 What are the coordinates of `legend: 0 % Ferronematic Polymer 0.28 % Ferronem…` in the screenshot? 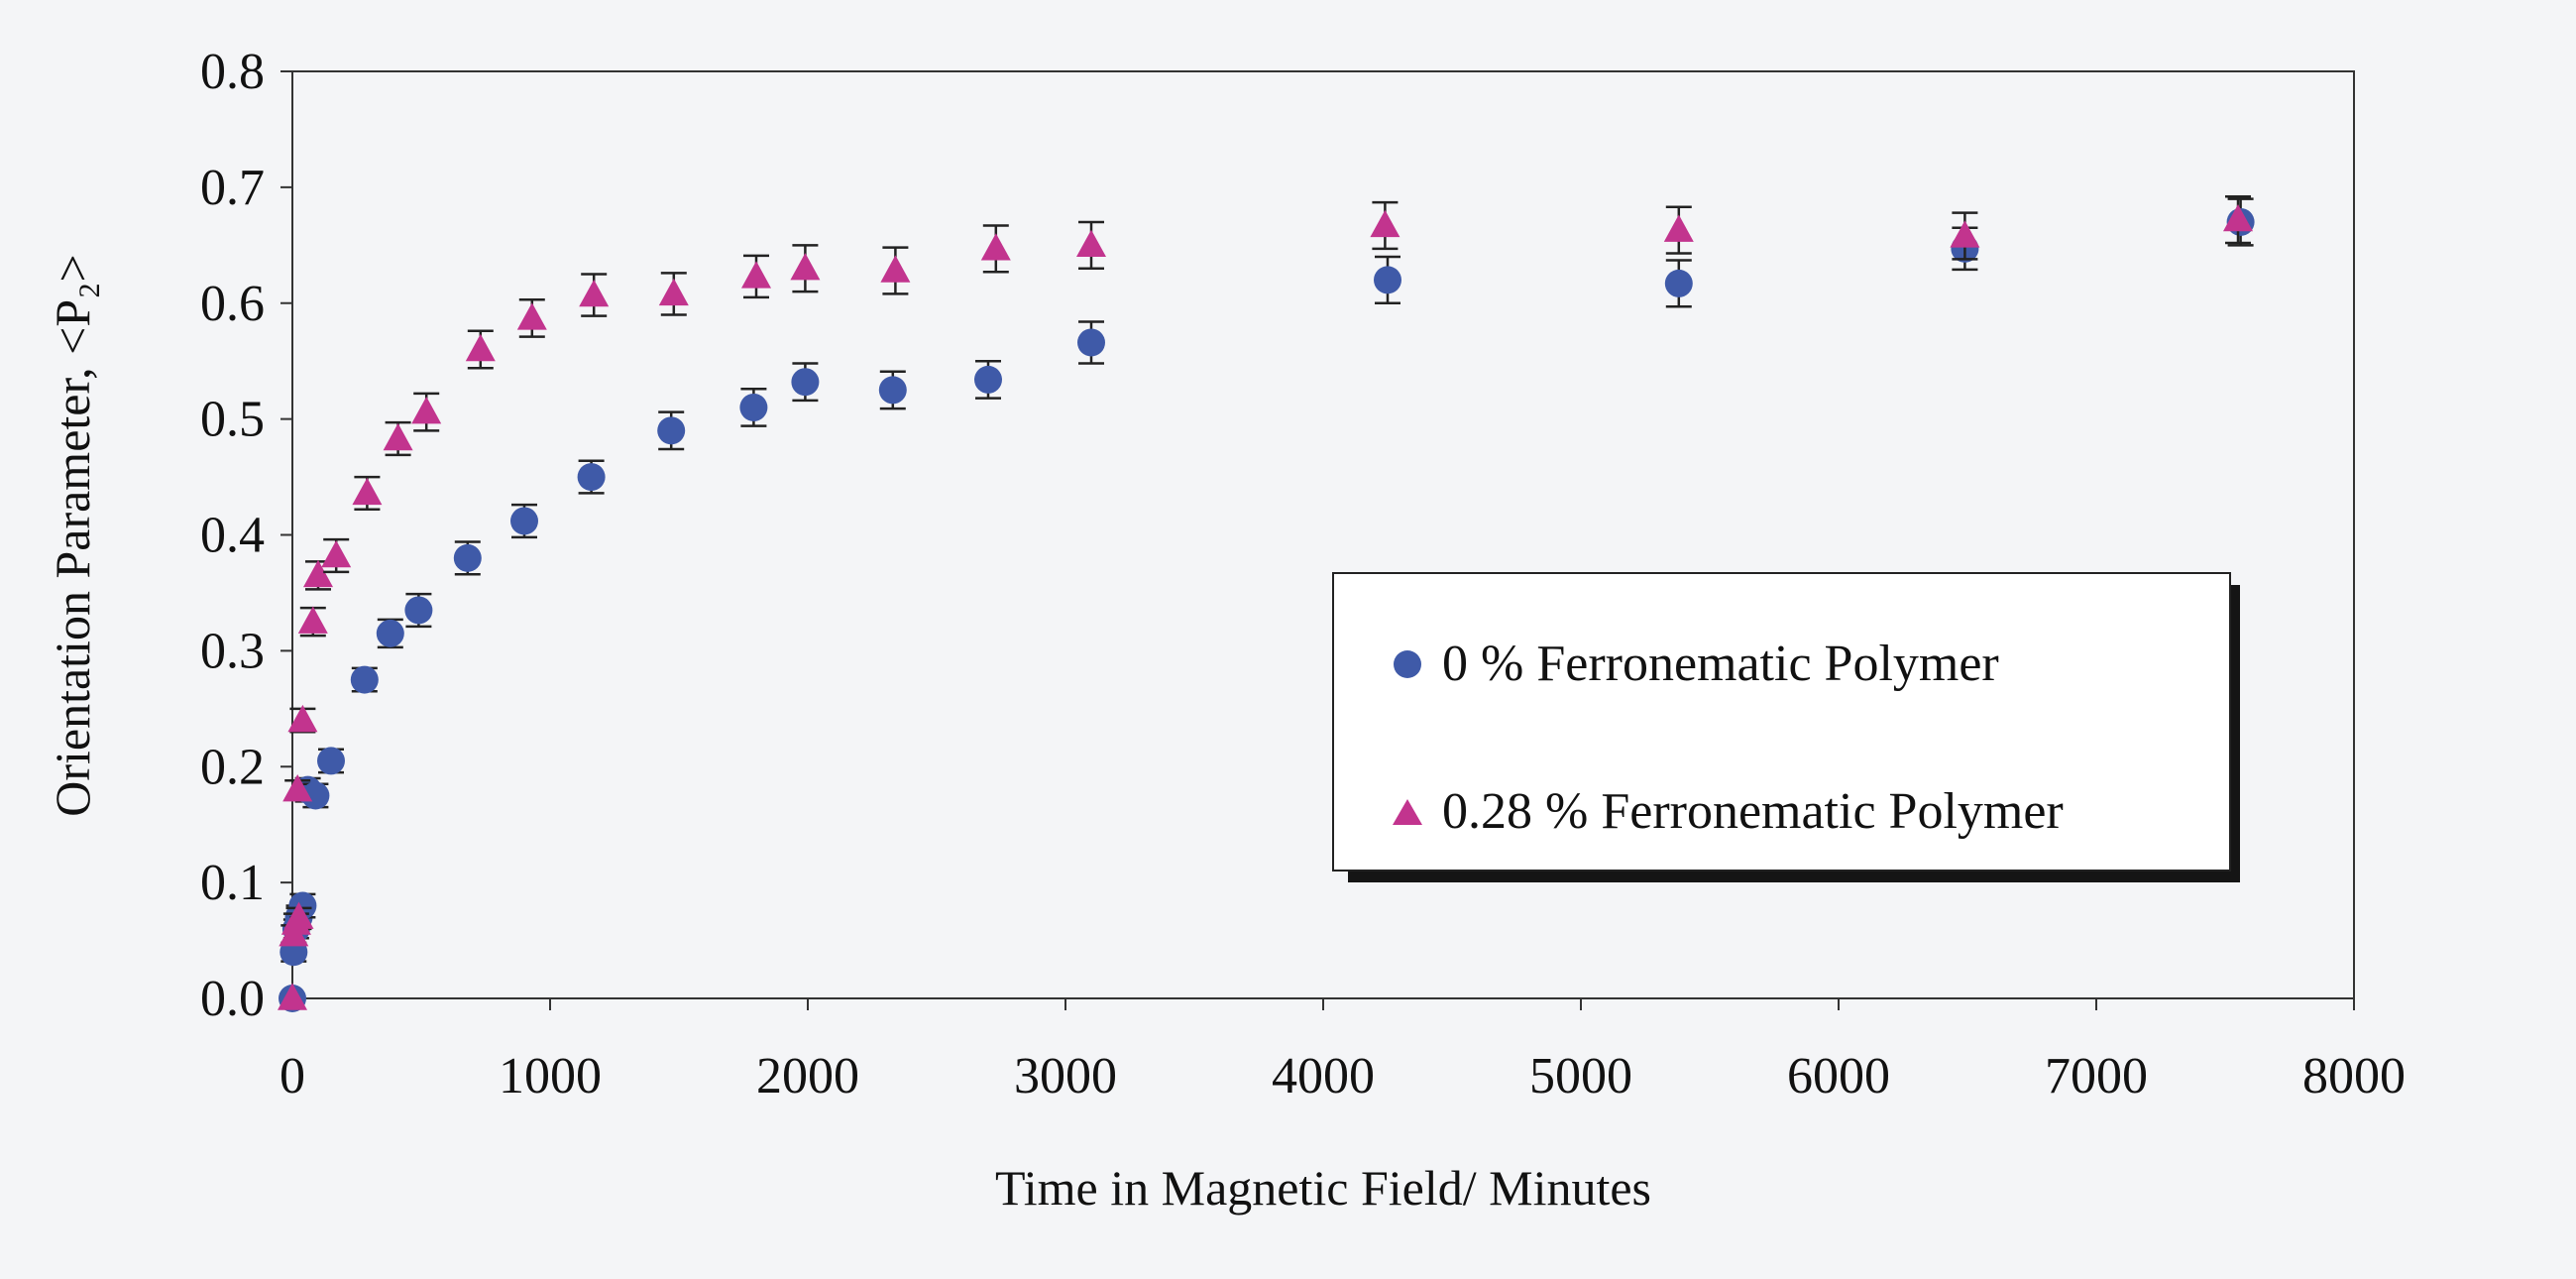 It's located at (1786, 727).